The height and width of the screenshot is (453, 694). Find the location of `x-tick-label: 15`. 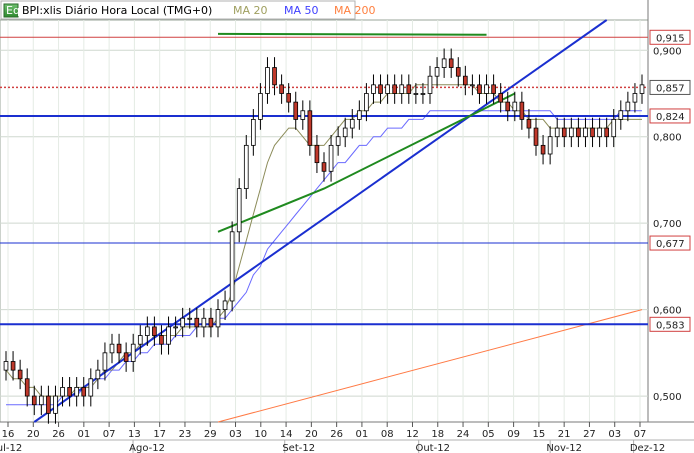

x-tick-label: 15 is located at coordinates (539, 434).